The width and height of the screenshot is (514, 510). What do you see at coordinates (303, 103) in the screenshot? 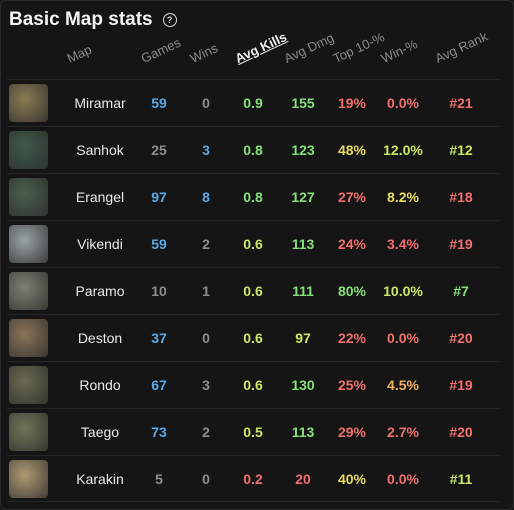
I see `avg-dmg-cell: 155` at bounding box center [303, 103].